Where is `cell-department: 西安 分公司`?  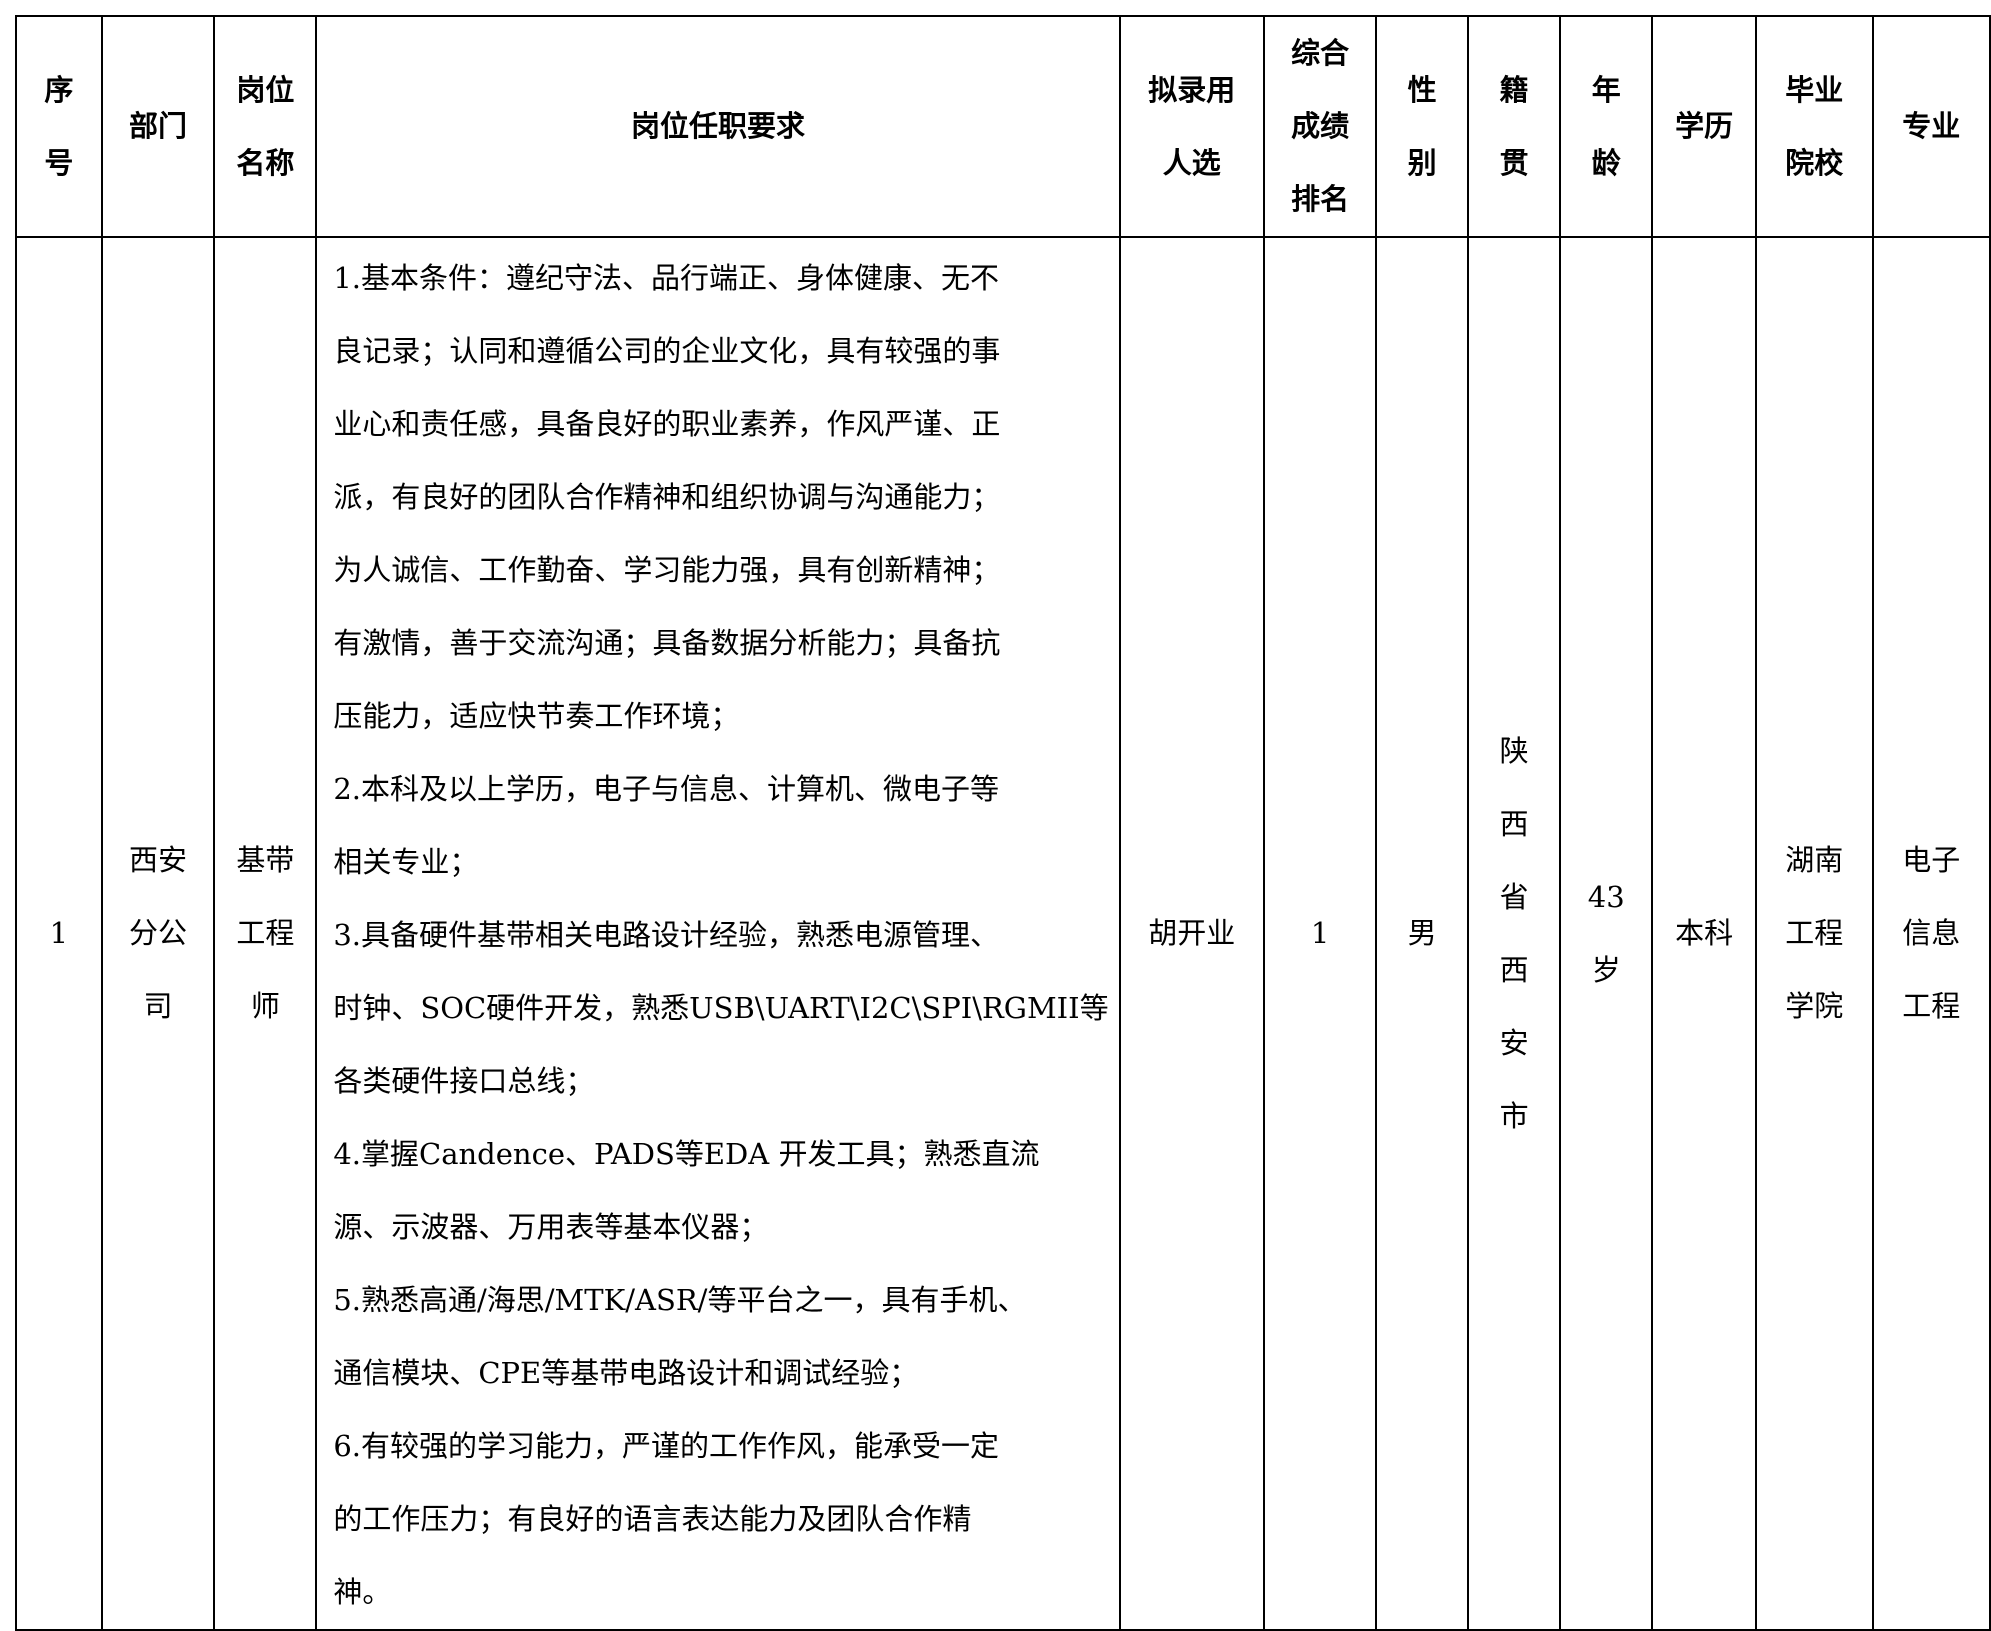 cell-department: 西安 分公司 is located at coordinates (158, 933).